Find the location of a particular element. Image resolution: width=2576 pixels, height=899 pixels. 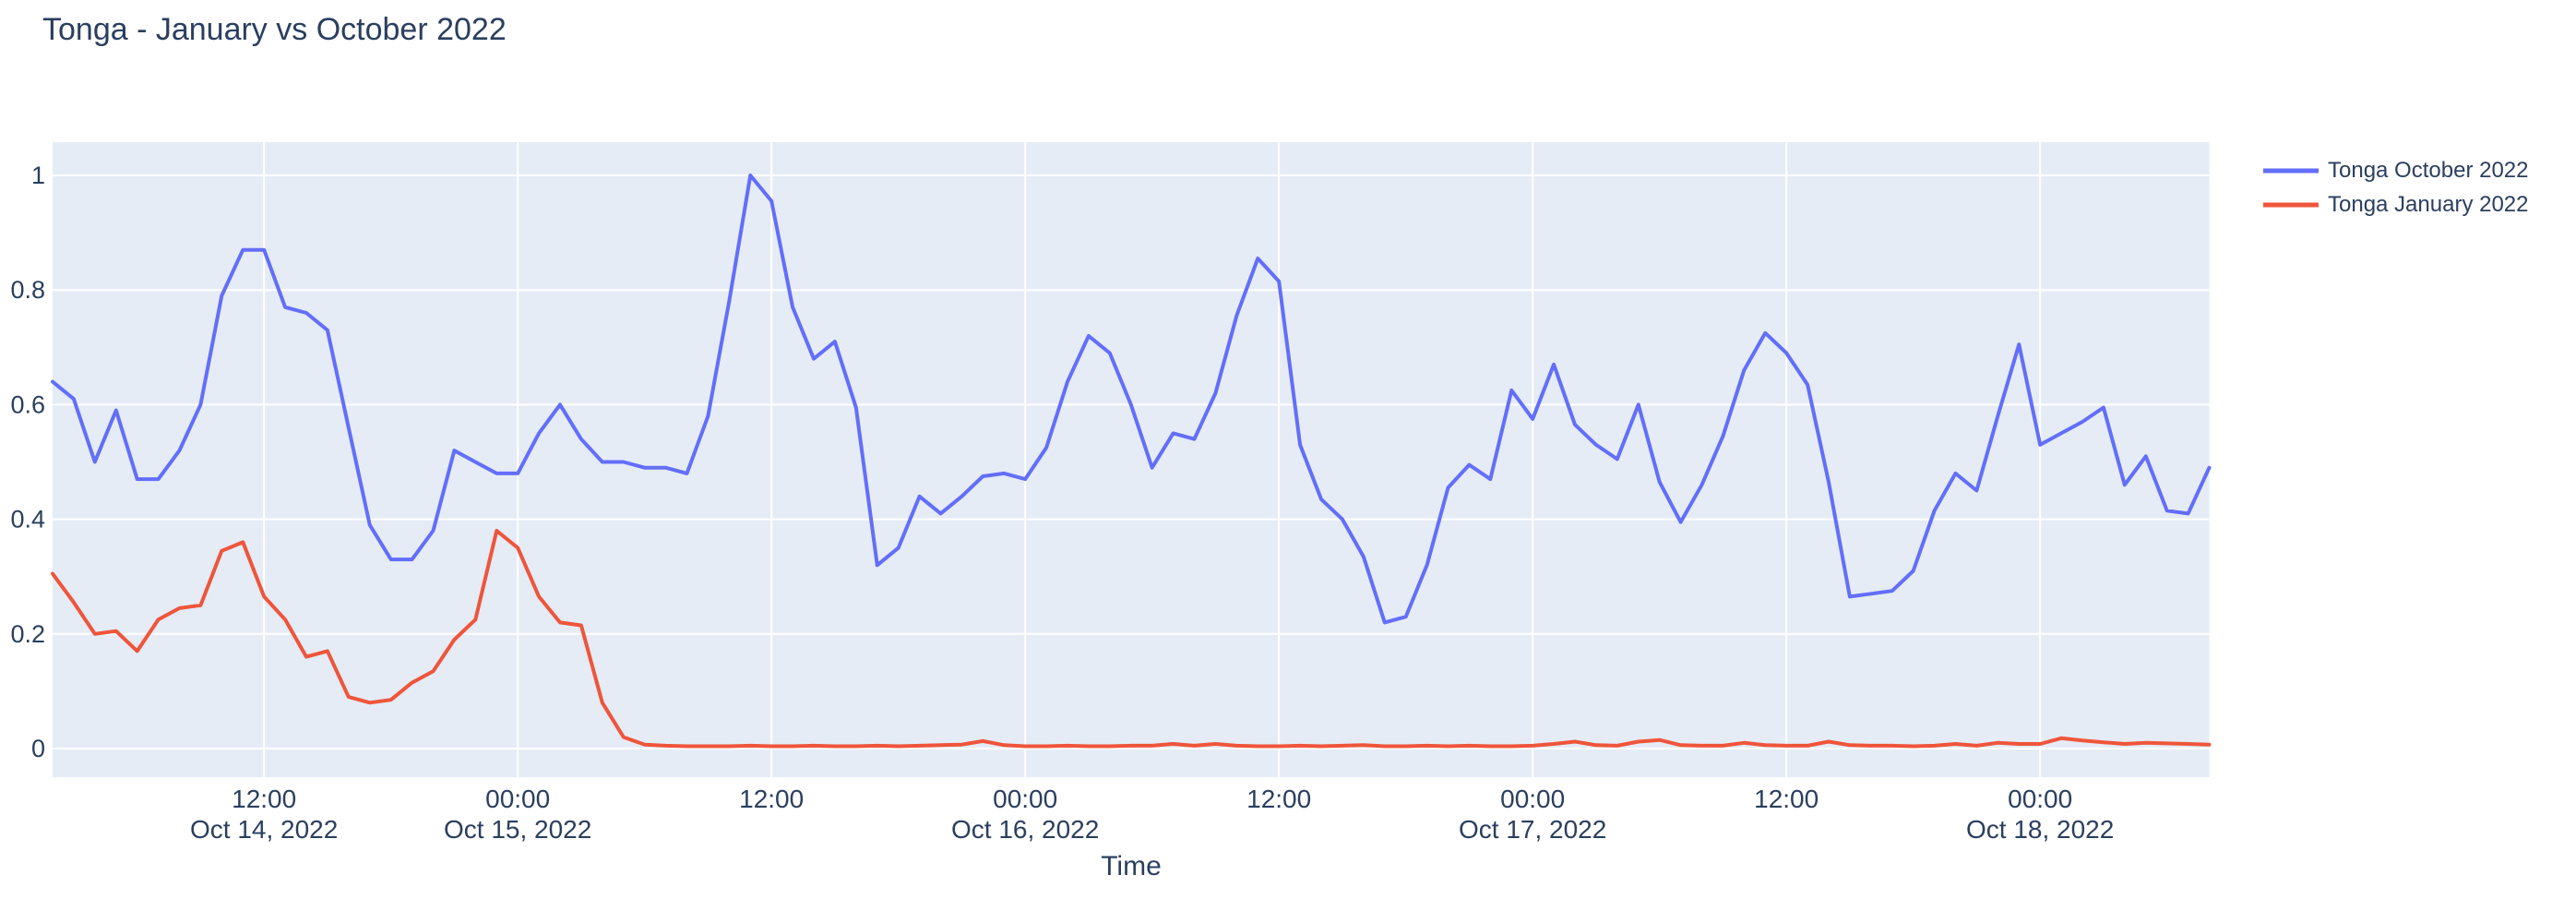

y-tick-label: 0.4 is located at coordinates (28, 520).